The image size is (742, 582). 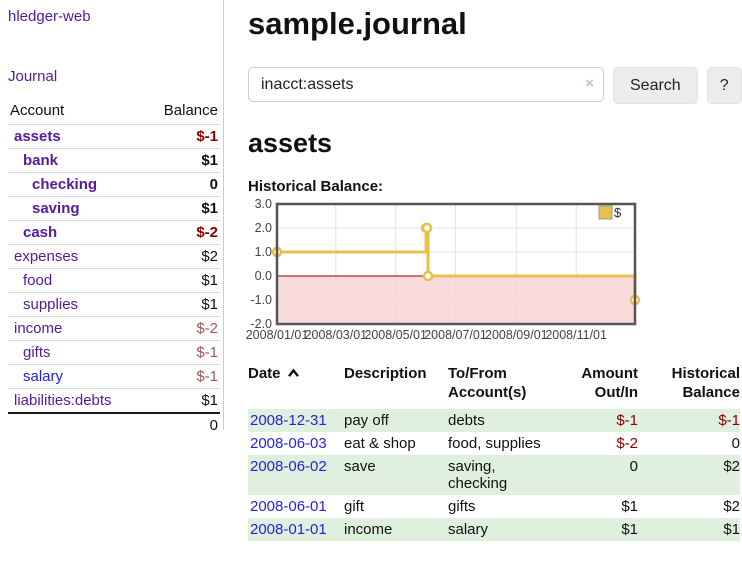 What do you see at coordinates (41, 160) in the screenshot?
I see `account-link: bank` at bounding box center [41, 160].